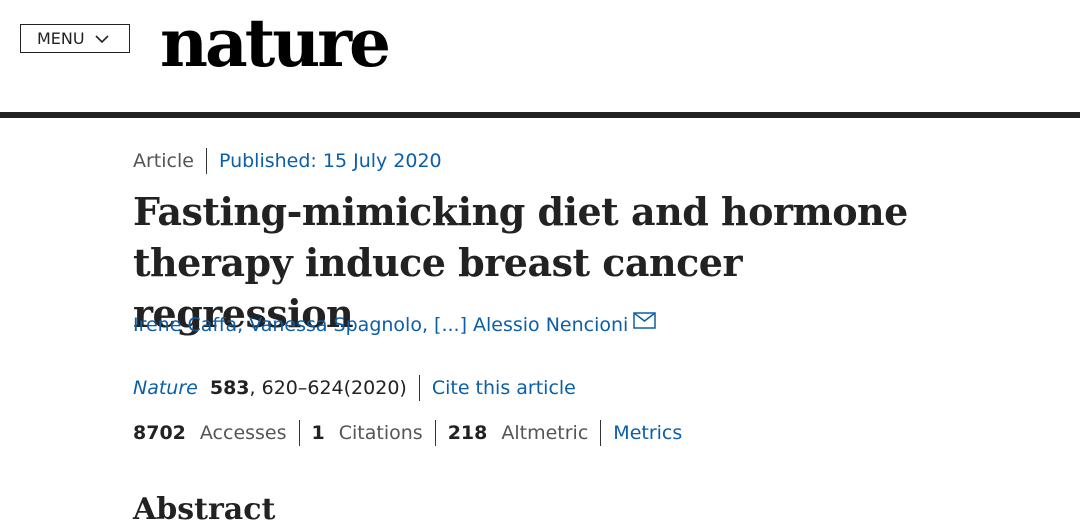 Image resolution: width=1080 pixels, height=527 pixels. Describe the element at coordinates (380, 433) in the screenshot. I see `citations-label: Citations` at that location.